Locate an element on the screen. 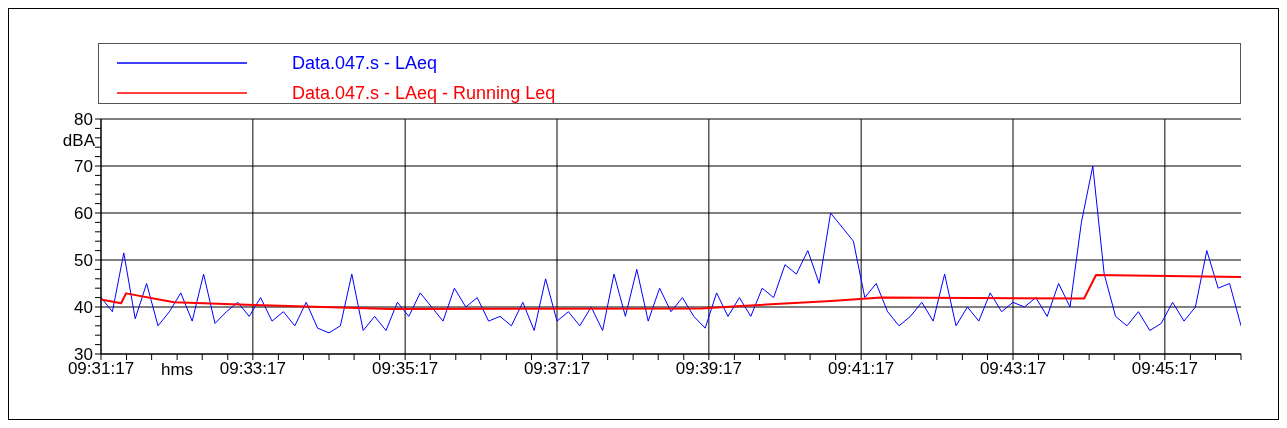 This screenshot has width=1287, height=428. y-tick-label: 50 is located at coordinates (83, 261).